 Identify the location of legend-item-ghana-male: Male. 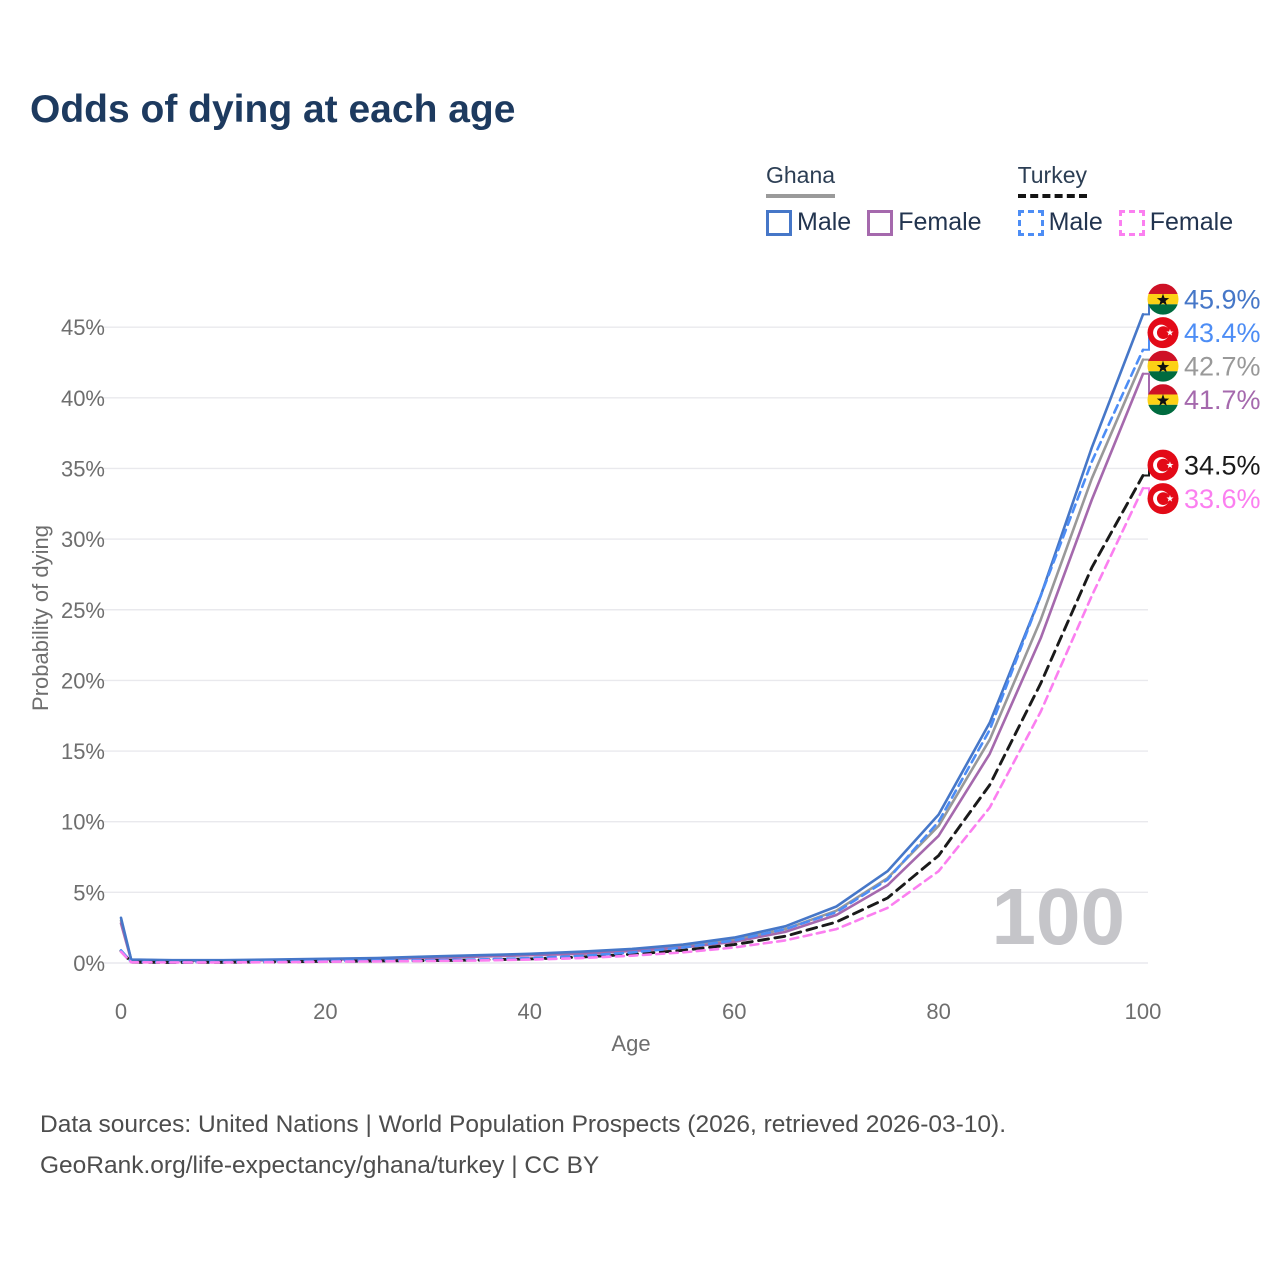
(808, 222).